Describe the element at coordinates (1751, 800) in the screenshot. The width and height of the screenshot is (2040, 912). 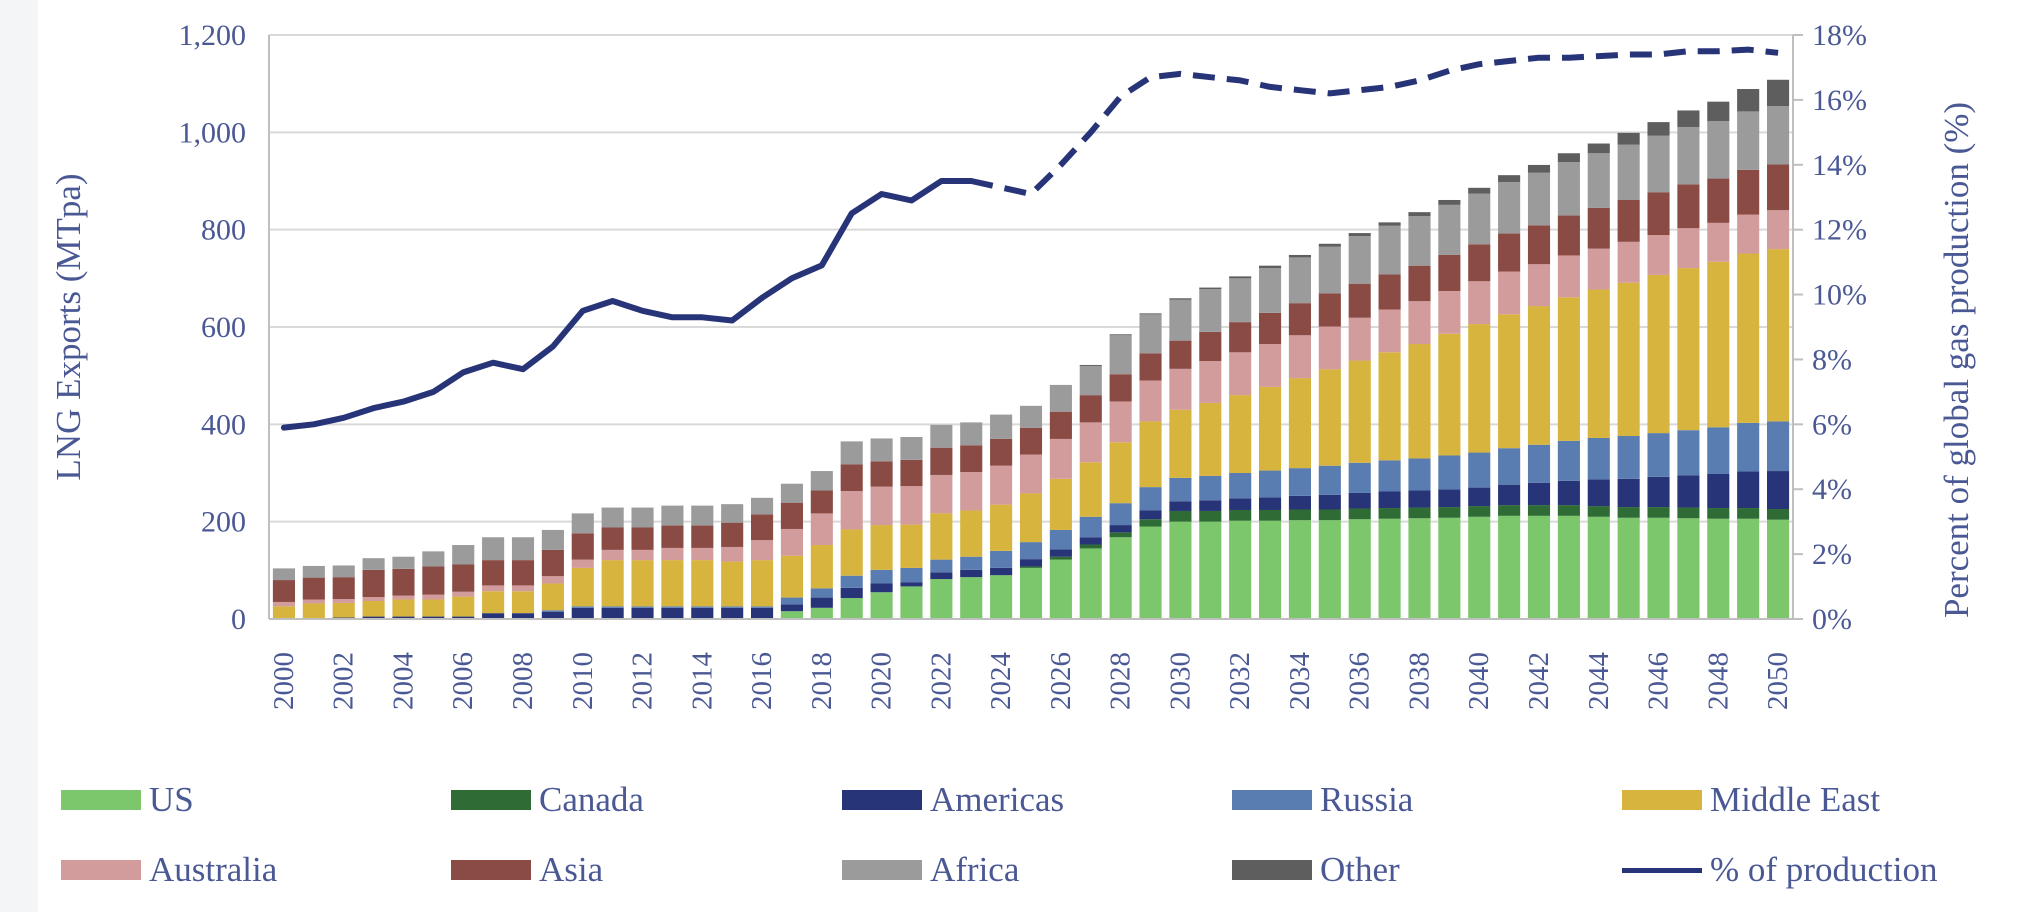
I see `legend-item: Middle East` at that location.